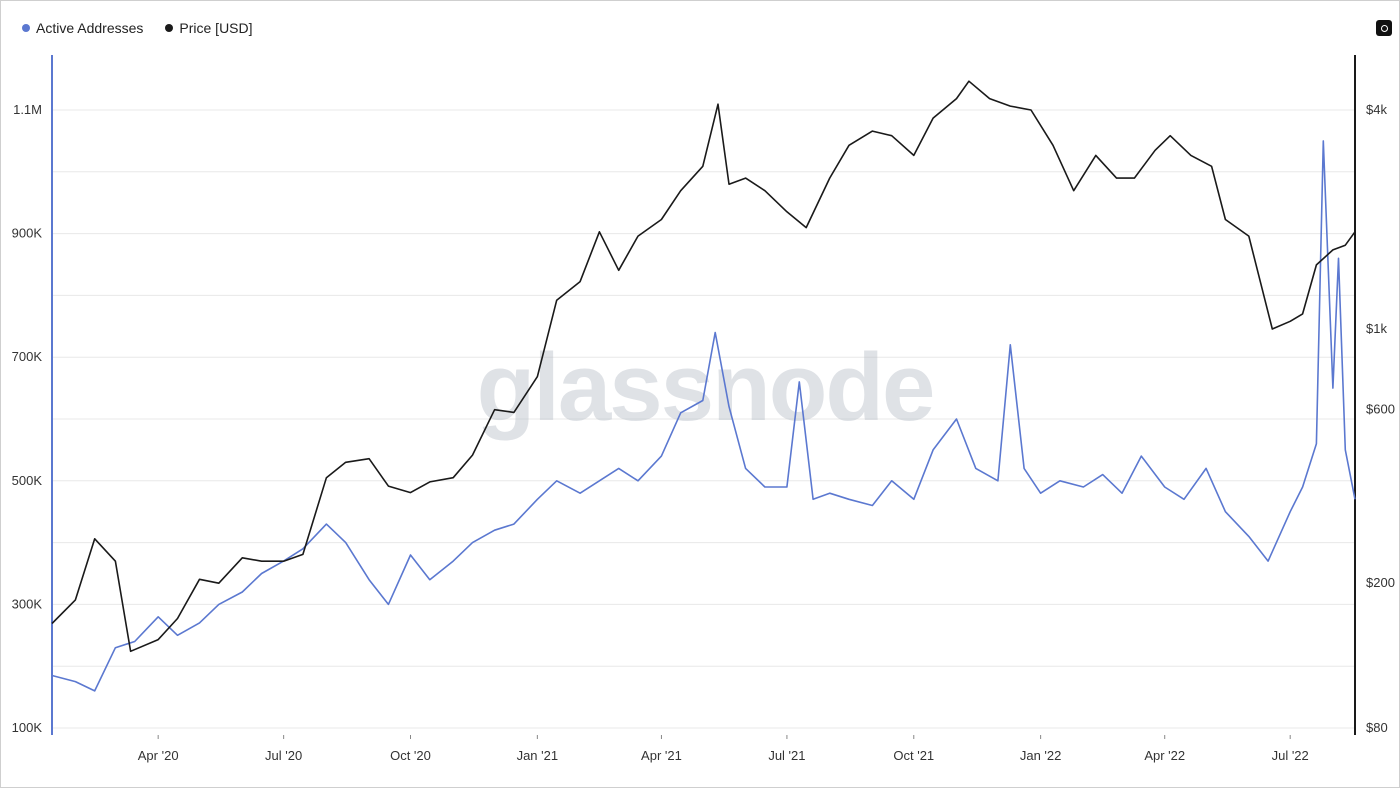 The height and width of the screenshot is (788, 1400). Describe the element at coordinates (27, 109) in the screenshot. I see `y-left-tick-label: 1.1M` at that location.